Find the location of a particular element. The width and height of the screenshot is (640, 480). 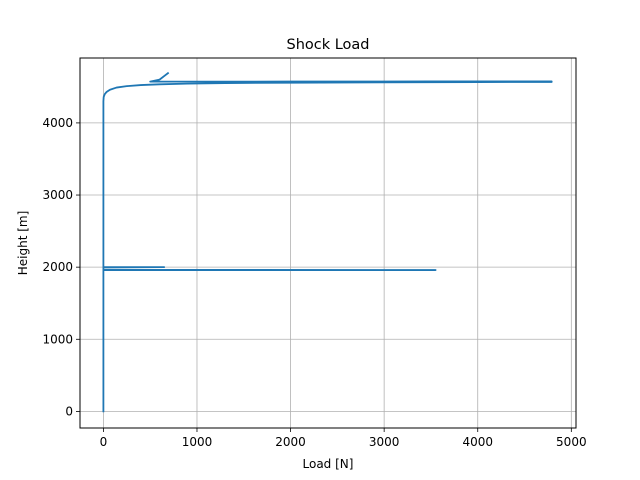

x-tick-label: 5000 is located at coordinates (571, 442).